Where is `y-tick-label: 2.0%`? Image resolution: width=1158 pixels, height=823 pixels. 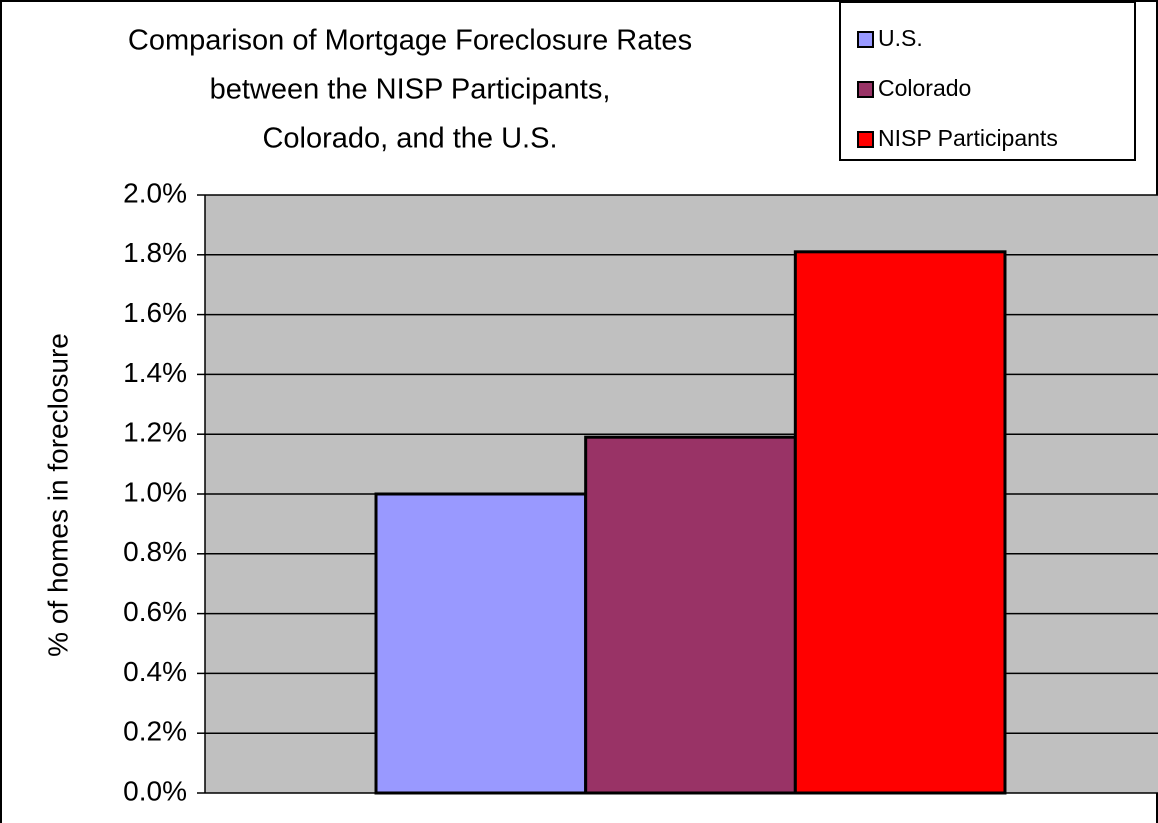
y-tick-label: 2.0% is located at coordinates (155, 192).